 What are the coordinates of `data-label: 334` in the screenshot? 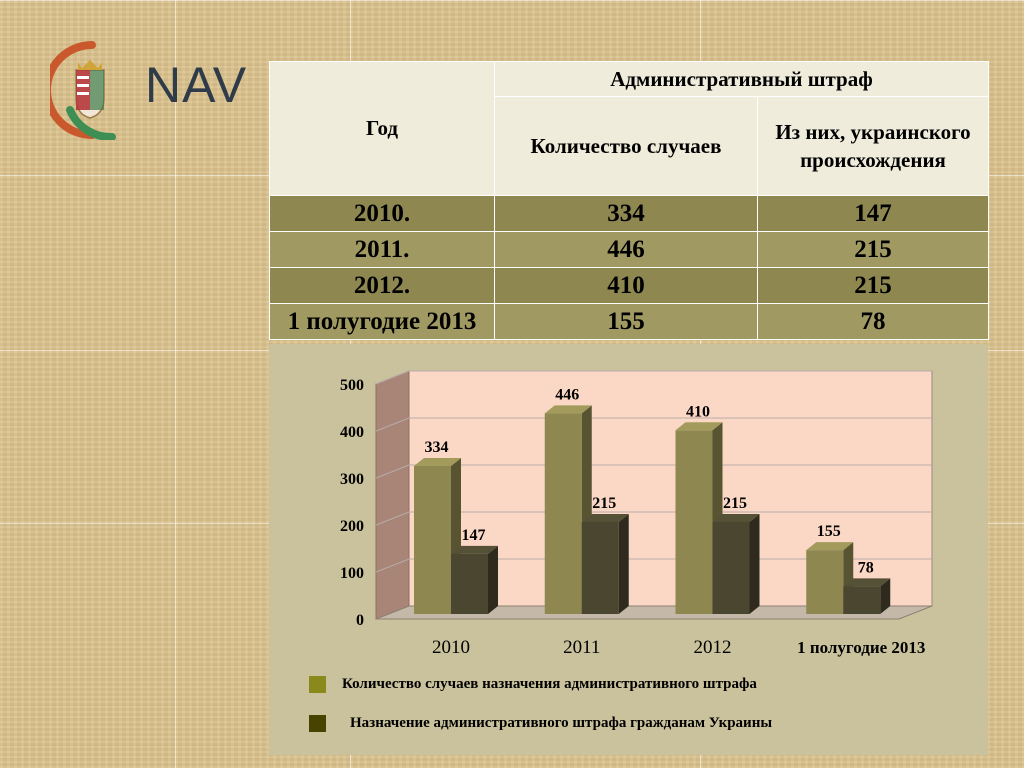 It's located at (437, 447).